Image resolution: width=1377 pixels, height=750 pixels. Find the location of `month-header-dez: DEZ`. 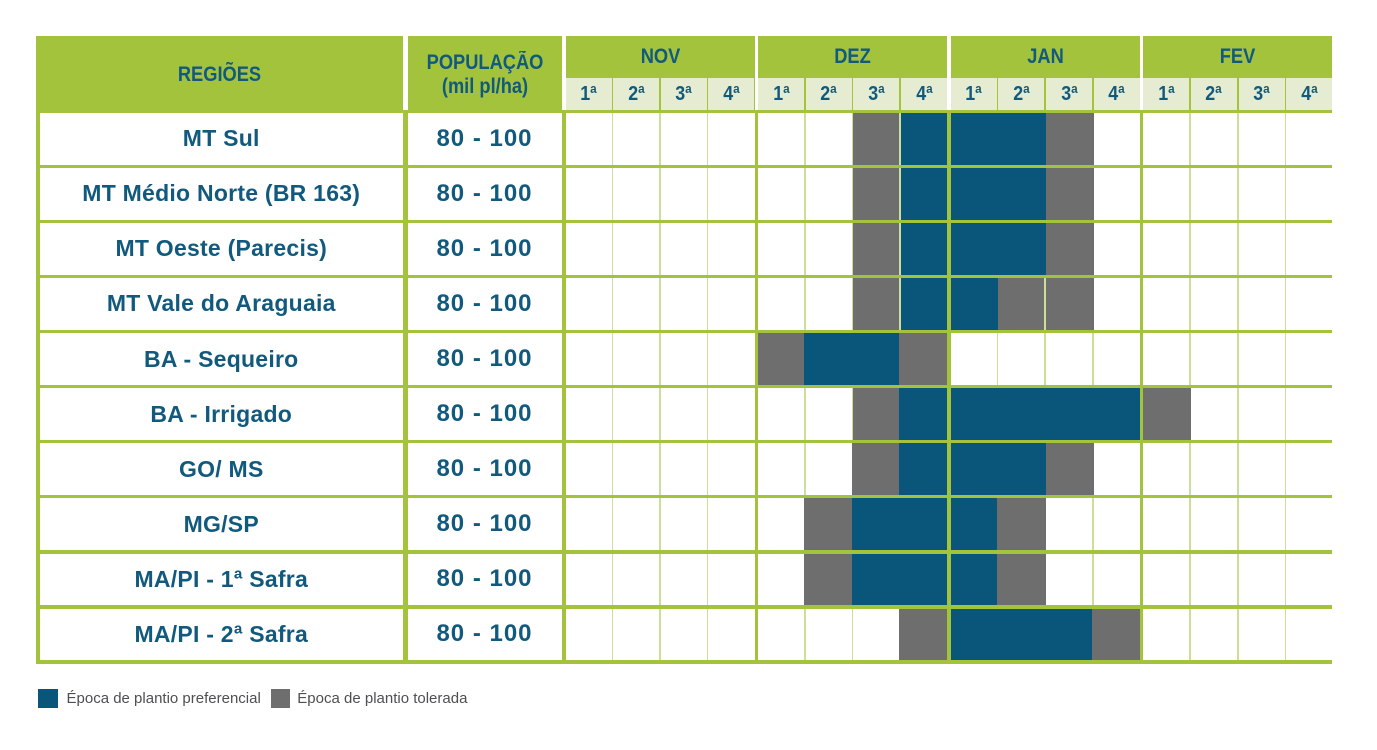

month-header-dez: DEZ is located at coordinates (852, 56).